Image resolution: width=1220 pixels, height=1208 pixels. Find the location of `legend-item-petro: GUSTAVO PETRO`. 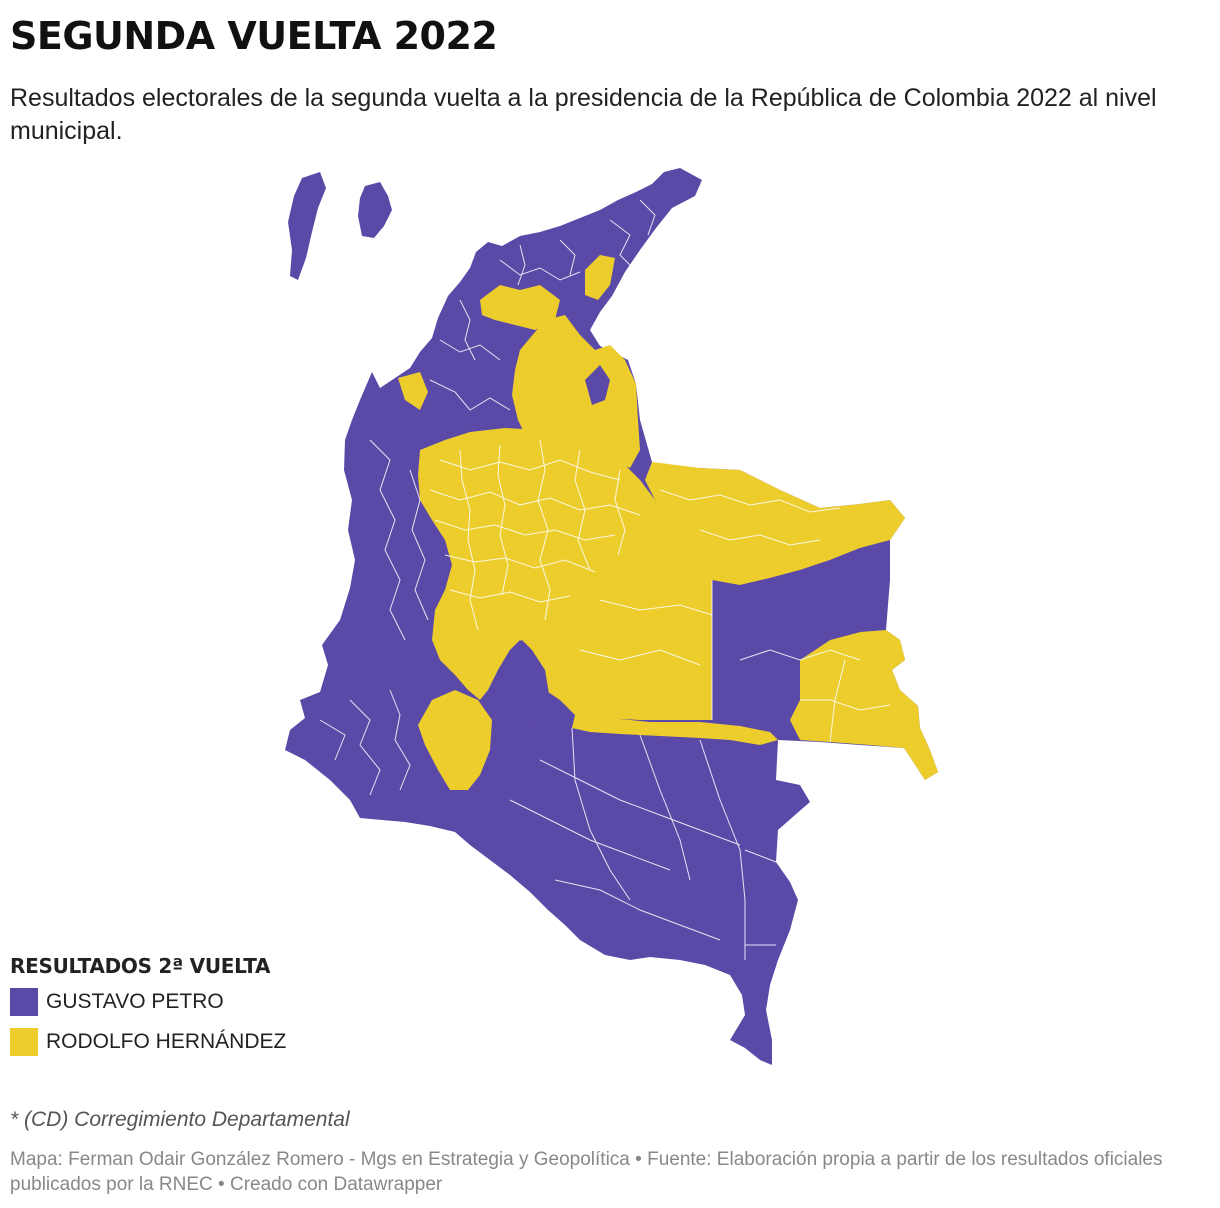

legend-item-petro: GUSTAVO PETRO is located at coordinates (148, 1002).